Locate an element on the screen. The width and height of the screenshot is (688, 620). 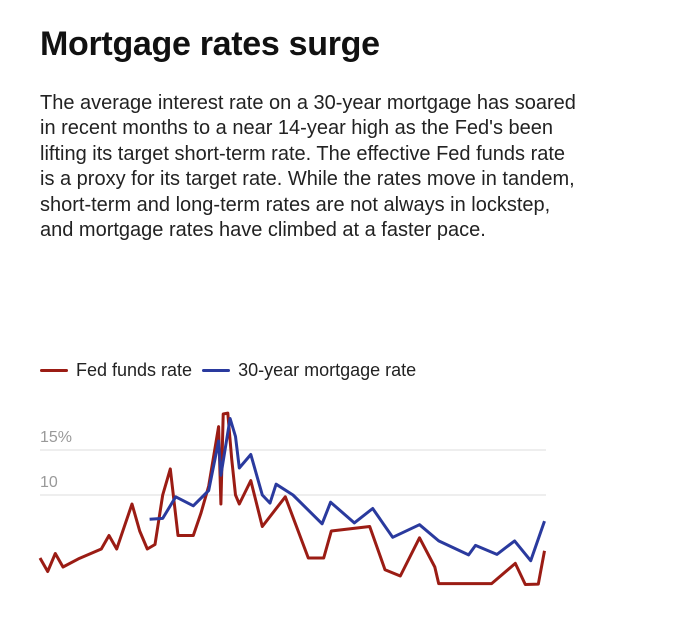
y-tick-label: 15% is located at coordinates (56, 437).